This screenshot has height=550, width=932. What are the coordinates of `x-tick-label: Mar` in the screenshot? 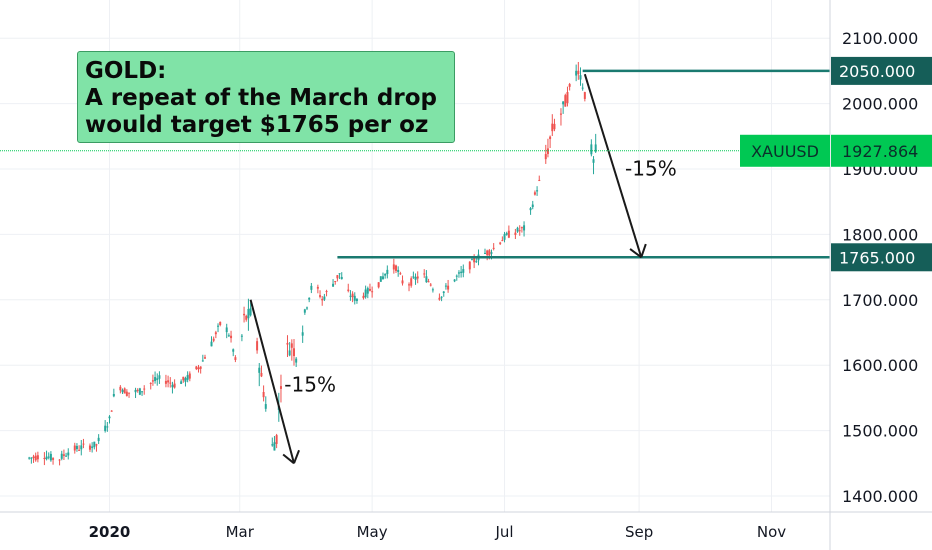 It's located at (240, 532).